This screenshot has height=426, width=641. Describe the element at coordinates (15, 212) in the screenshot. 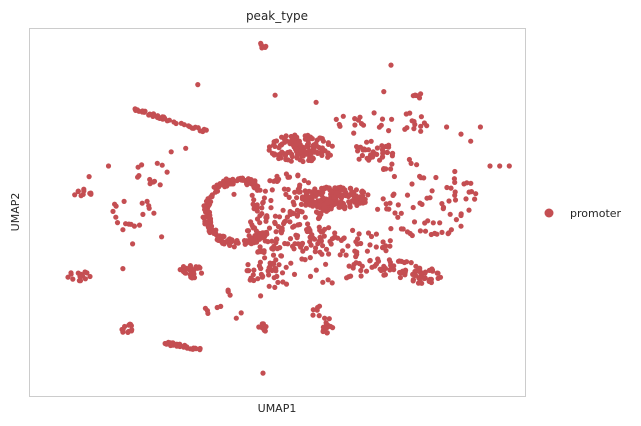

I see `y-axis-label: UMAP2` at that location.